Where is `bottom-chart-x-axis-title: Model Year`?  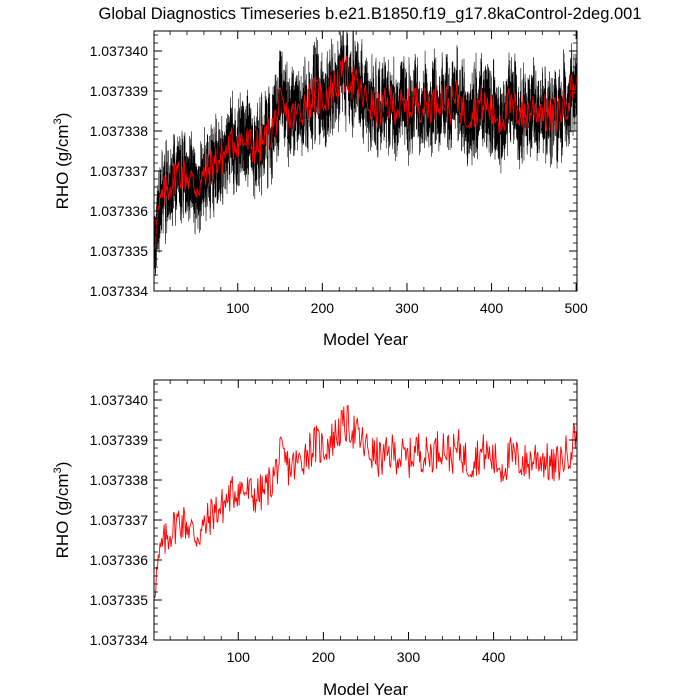 bottom-chart-x-axis-title: Model Year is located at coordinates (365, 689).